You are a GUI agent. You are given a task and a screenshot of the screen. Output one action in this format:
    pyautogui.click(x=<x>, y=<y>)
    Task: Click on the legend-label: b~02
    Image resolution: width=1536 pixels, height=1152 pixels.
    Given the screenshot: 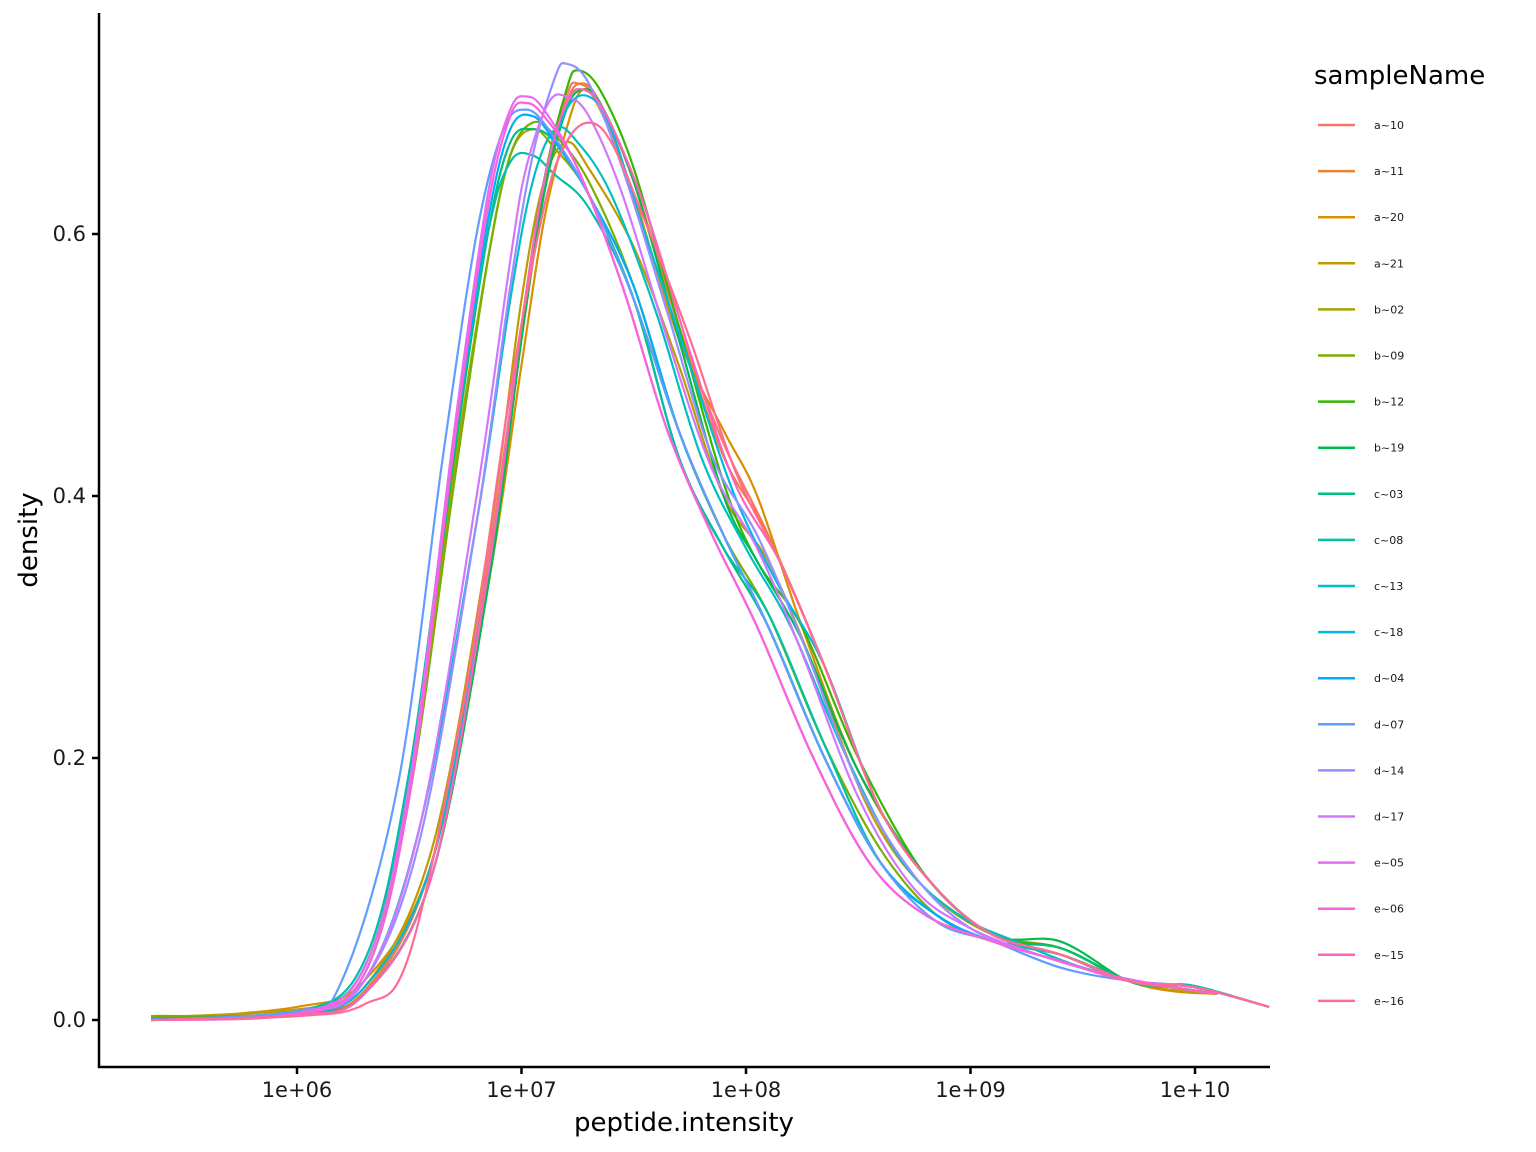 What is the action you would take?
    pyautogui.click(x=1389, y=309)
    